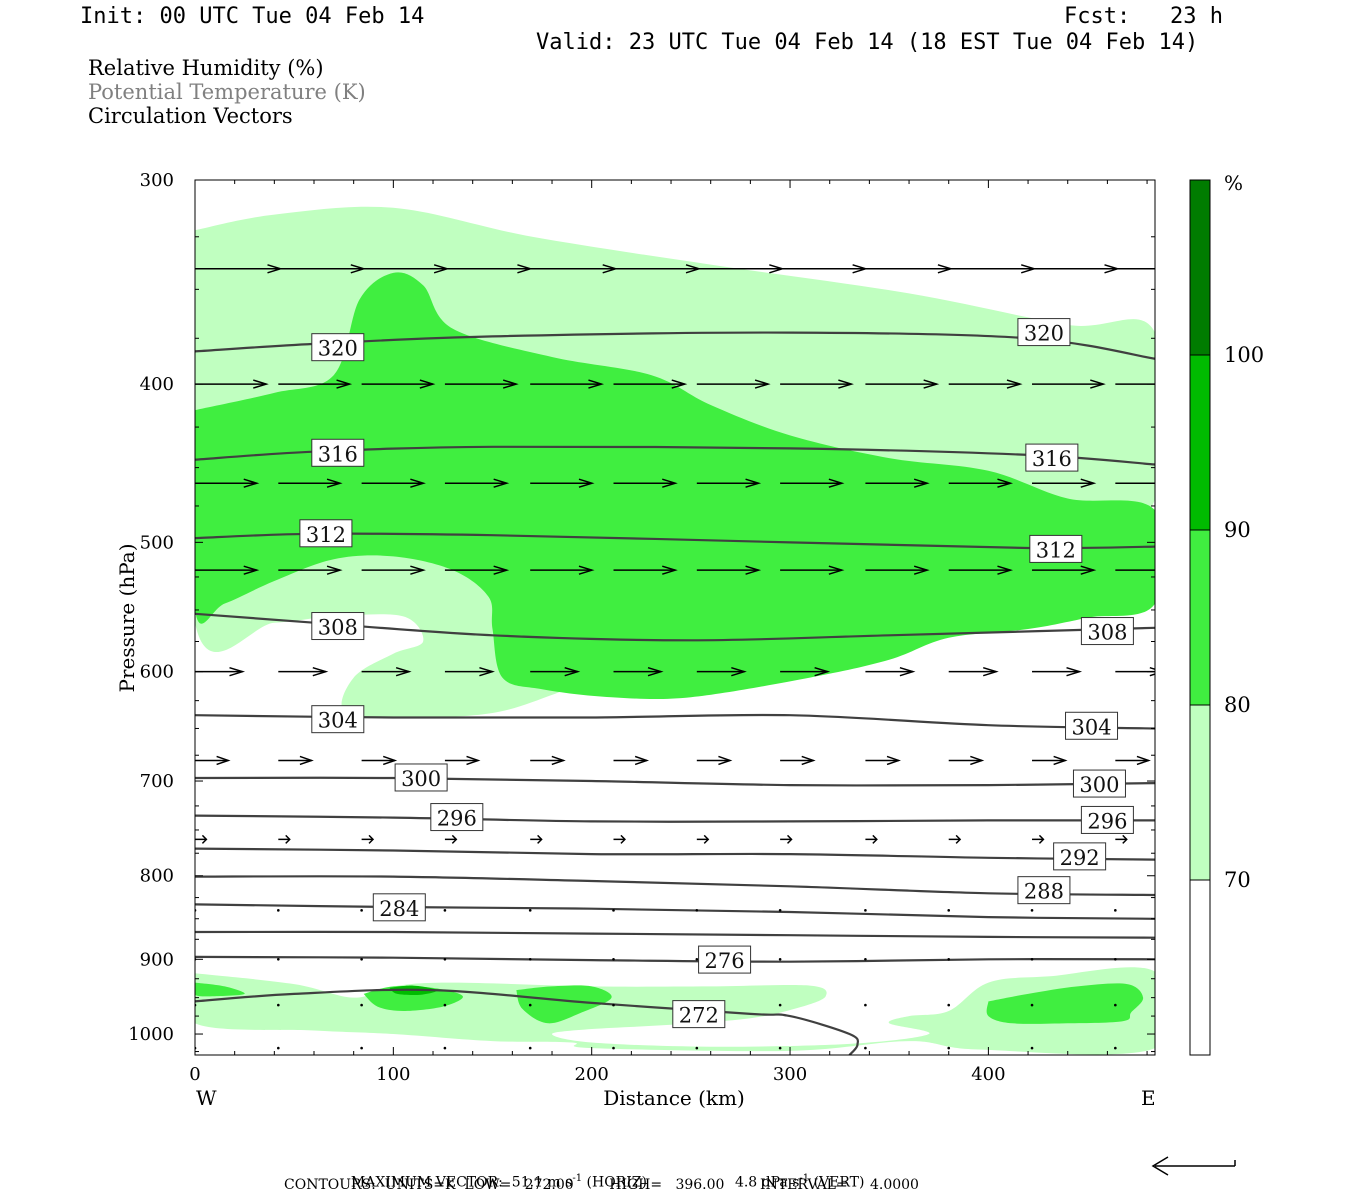 This screenshot has height=1200, width=1350. Describe the element at coordinates (1237, 530) in the screenshot. I see `colorbar-label: 90` at that location.